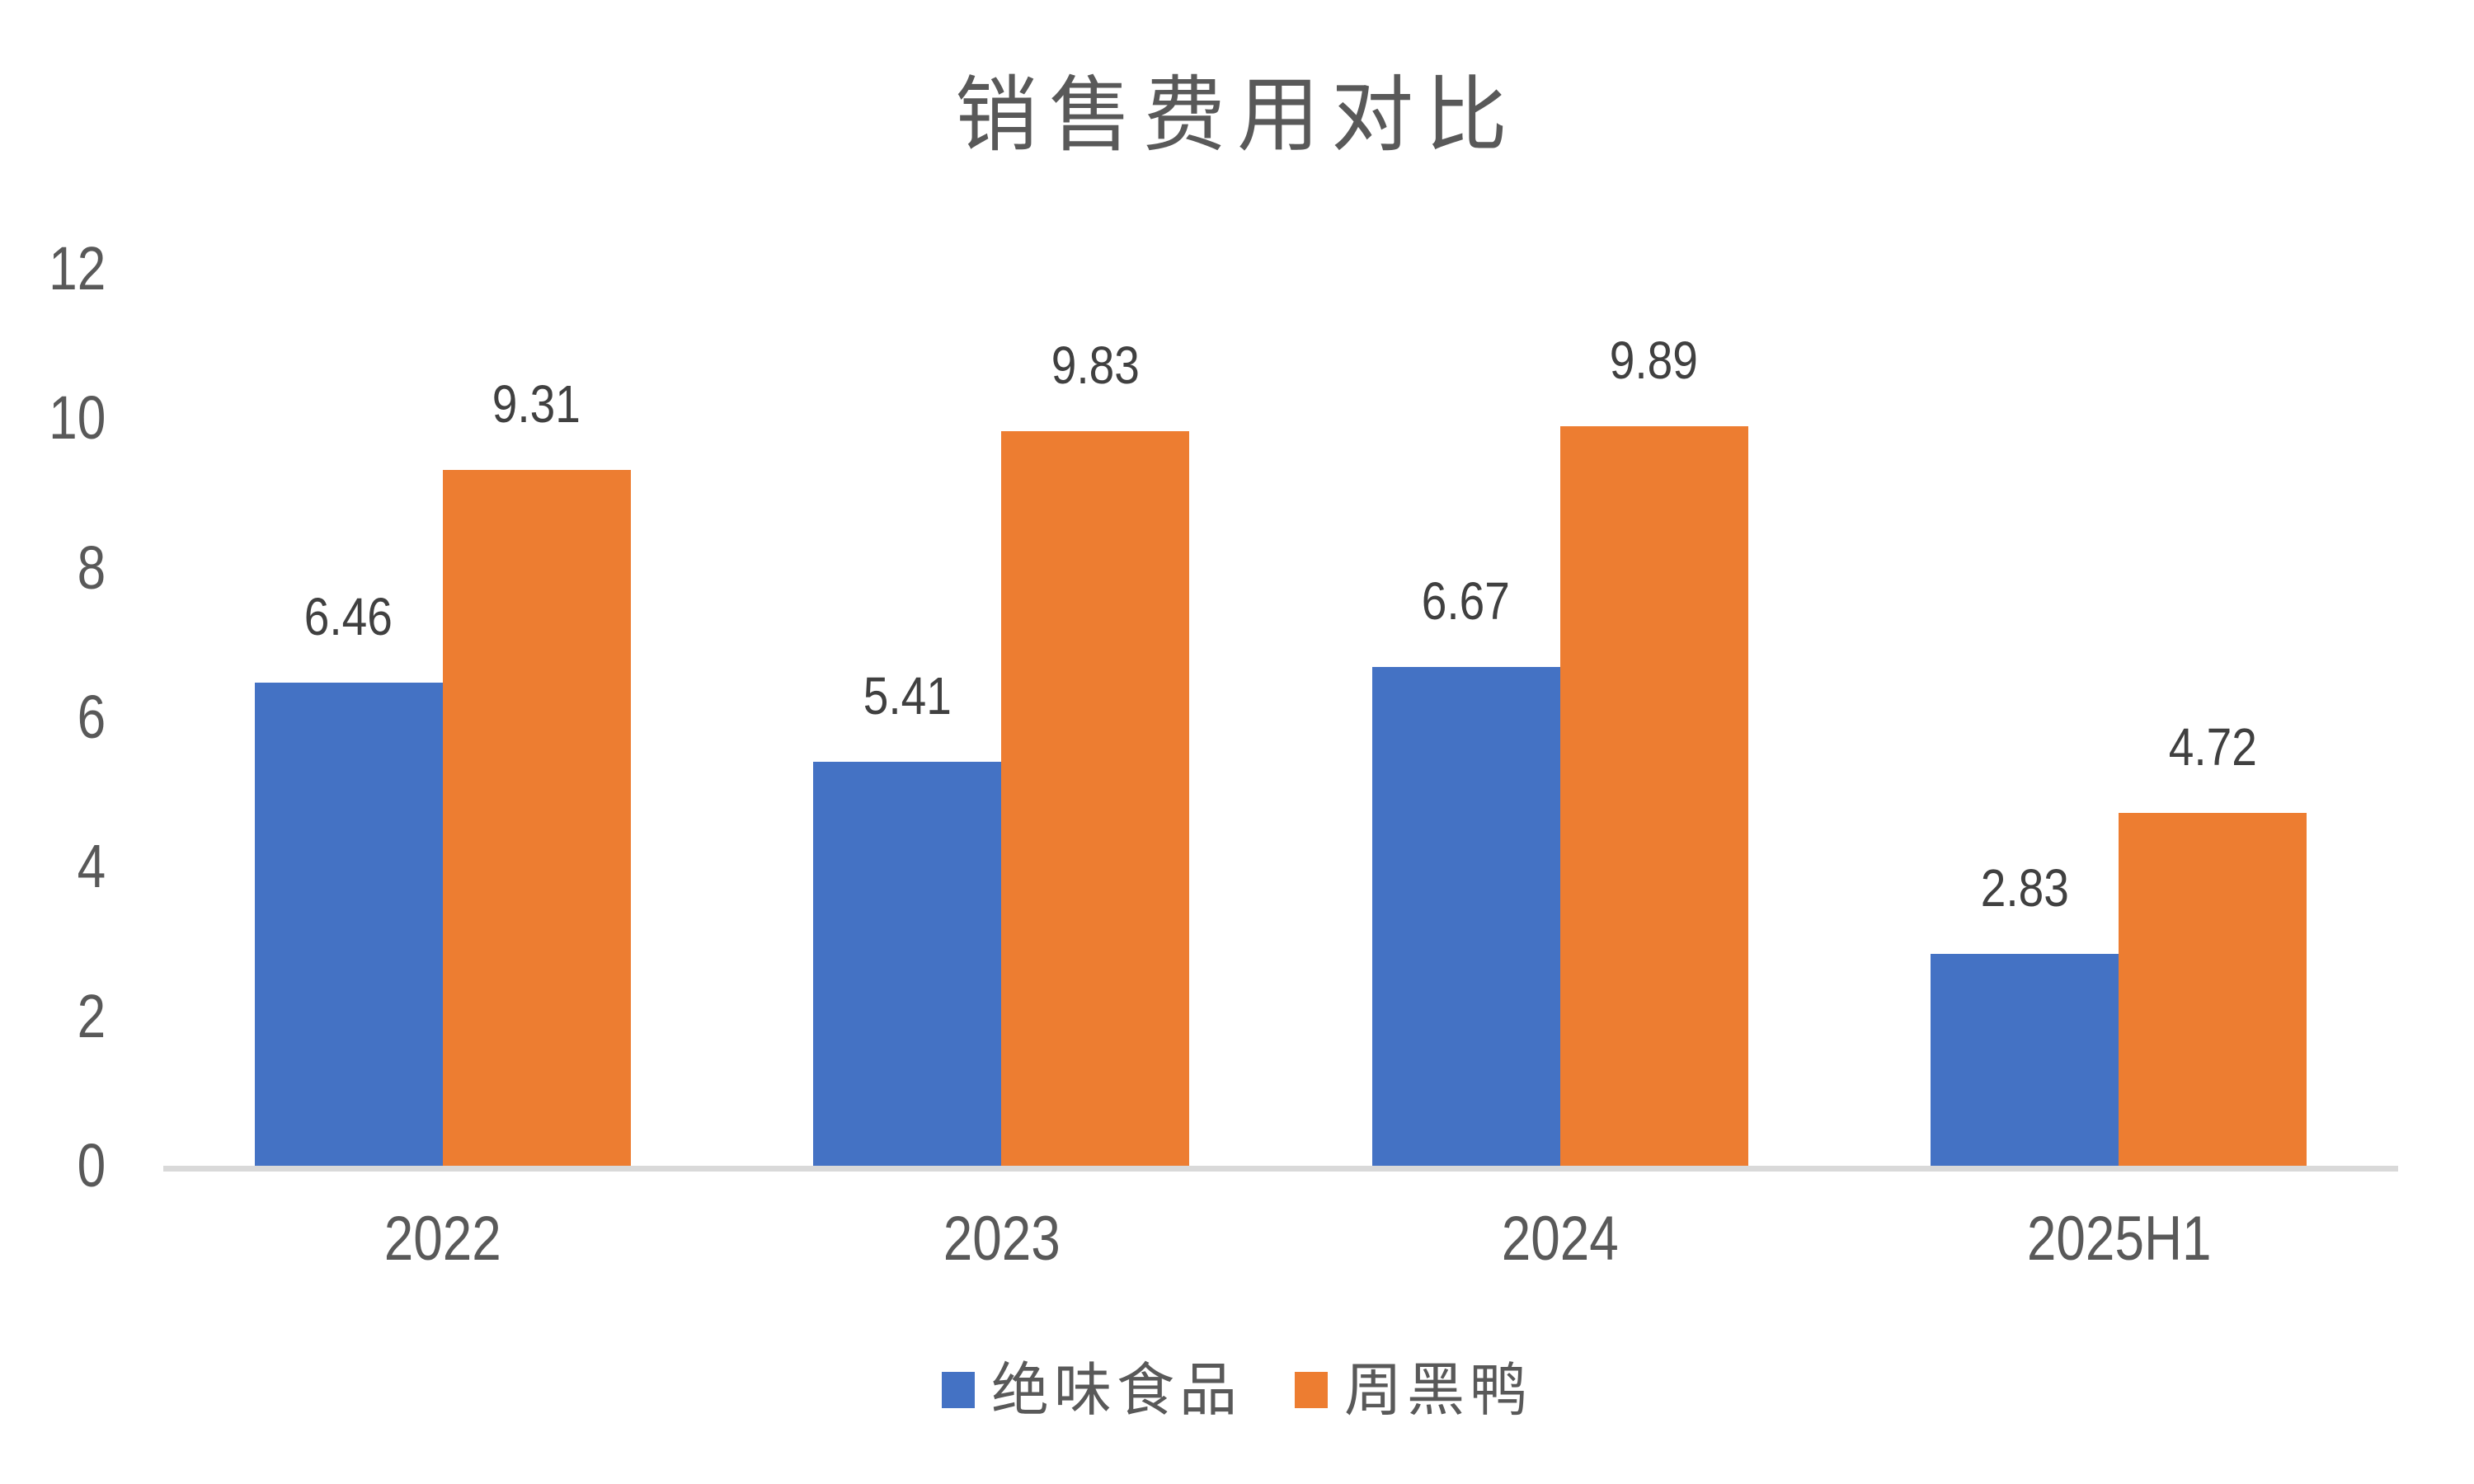  What do you see at coordinates (2119, 717) in the screenshot?
I see `bar-group-2025H1: 2.83 4.72` at bounding box center [2119, 717].